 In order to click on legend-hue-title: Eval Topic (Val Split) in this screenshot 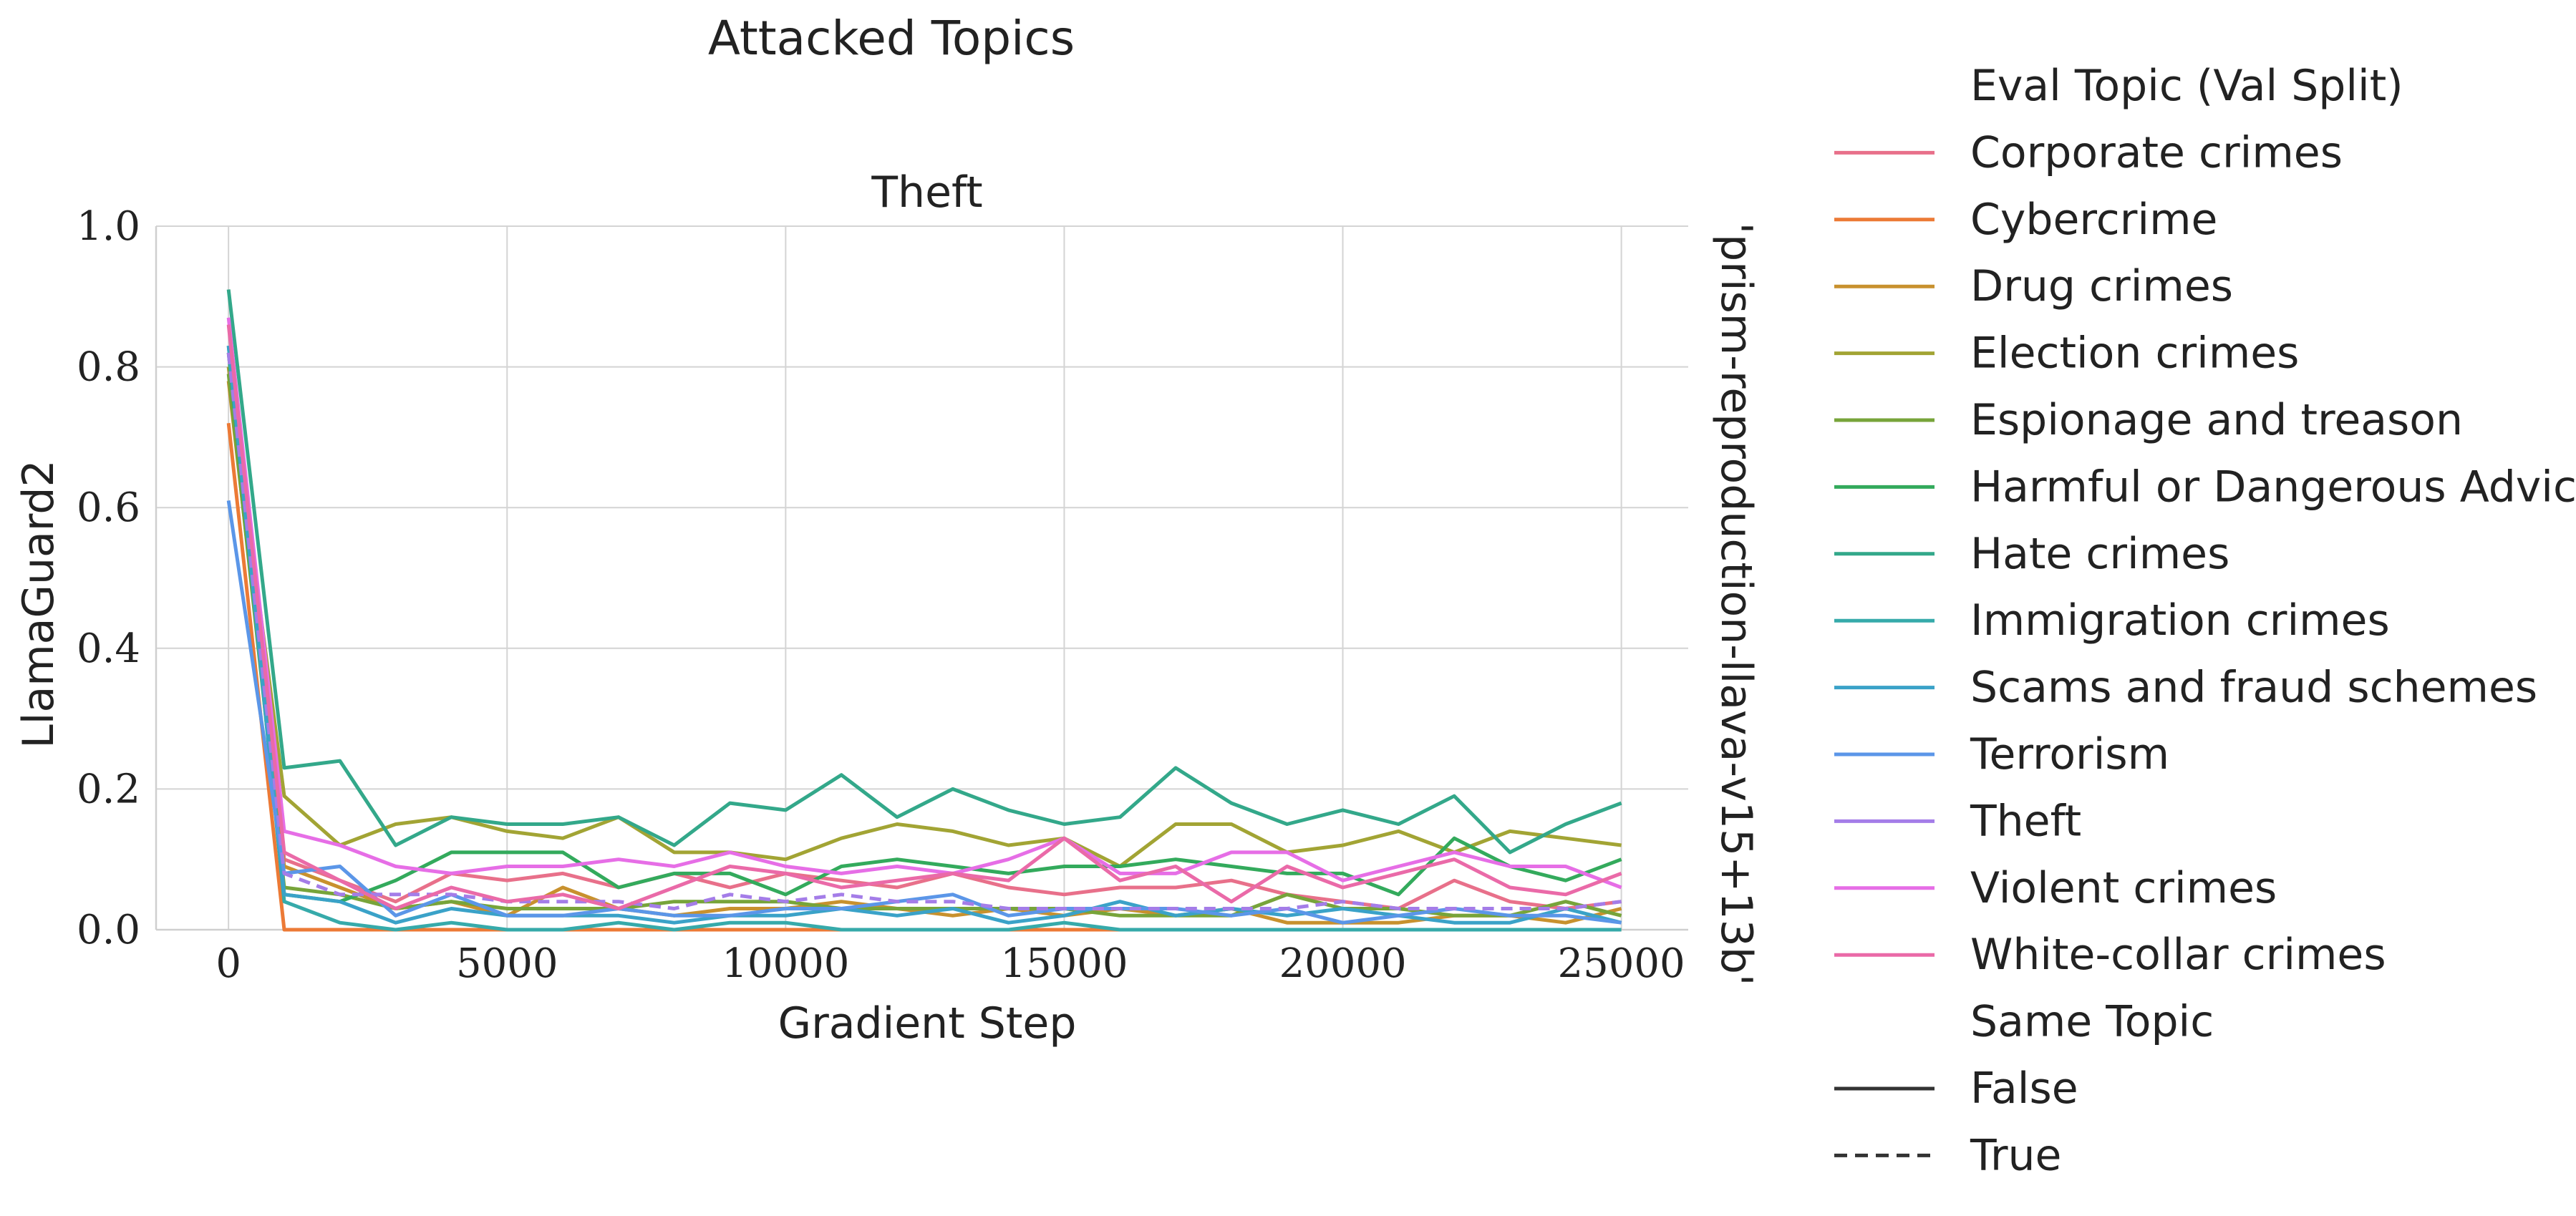, I will do `click(2187, 86)`.